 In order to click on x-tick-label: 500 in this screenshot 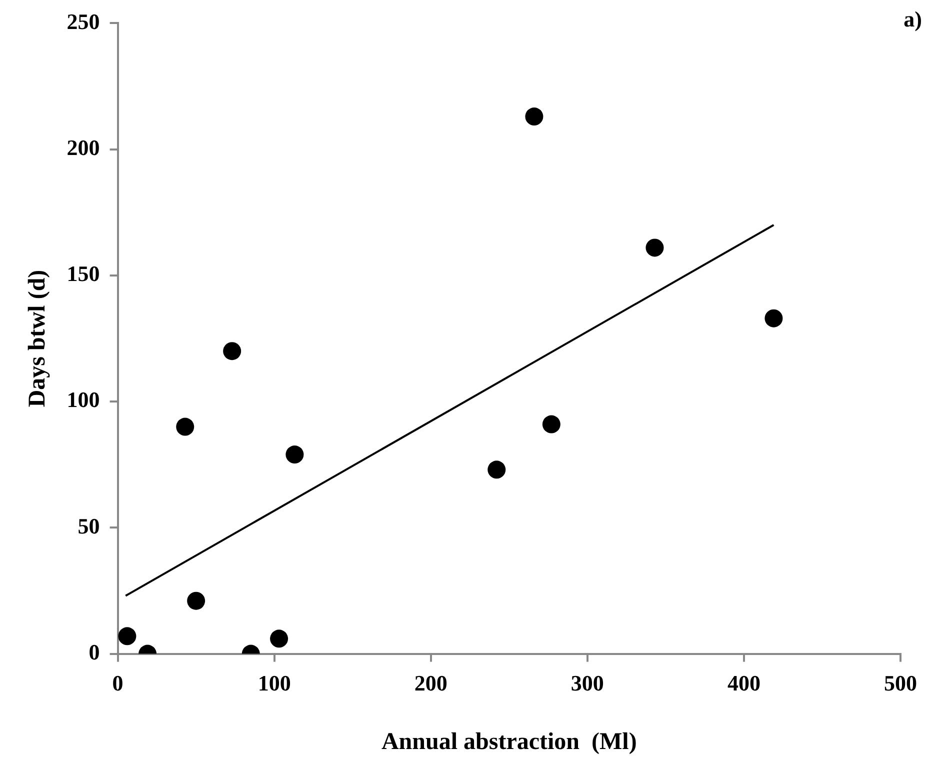, I will do `click(900, 683)`.